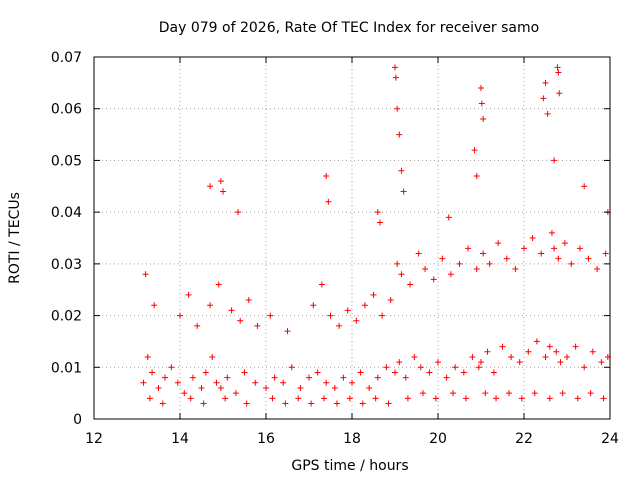  Describe the element at coordinates (180, 439) in the screenshot. I see `x-tick-label: 14` at that location.